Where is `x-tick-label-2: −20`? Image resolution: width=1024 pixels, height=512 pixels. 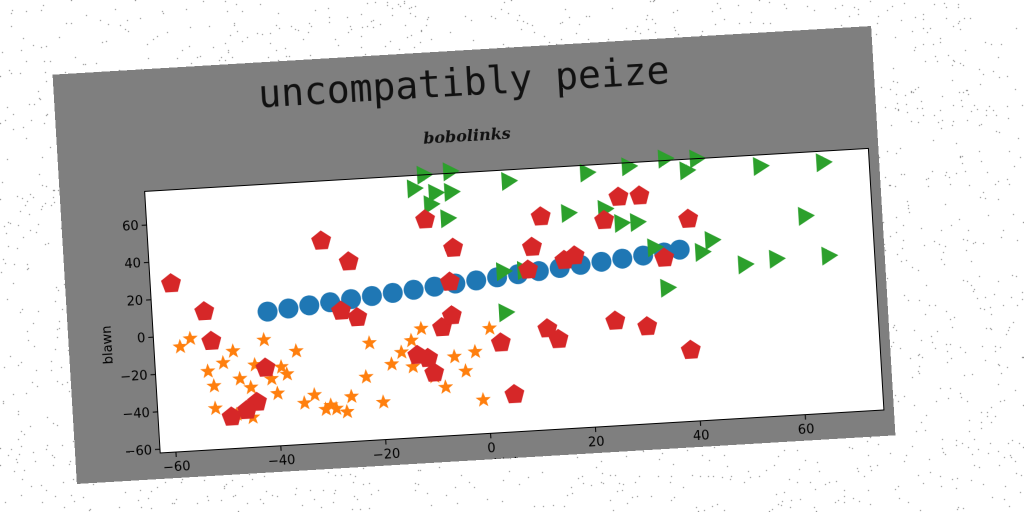
x-tick-label-2: −20 is located at coordinates (386, 455).